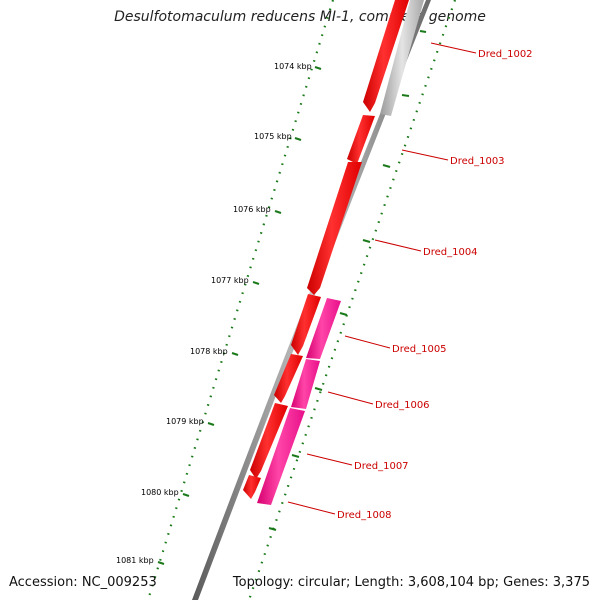 The image size is (600, 600). Describe the element at coordinates (83, 582) in the screenshot. I see `accession-text: Accession: NC_009253` at that location.